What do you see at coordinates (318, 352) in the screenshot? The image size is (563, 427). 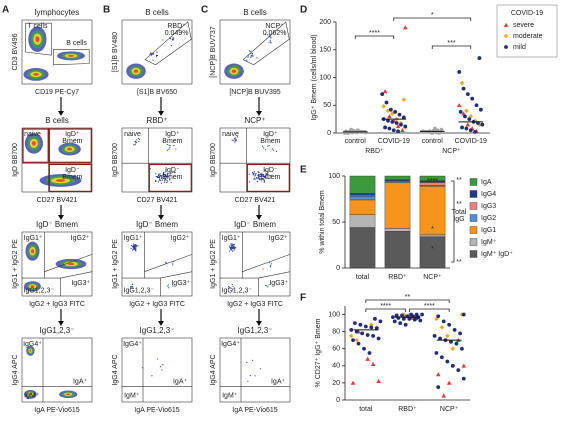 I see `y-axis-label: % CD27⁺ IgG⁺ Bmem` at bounding box center [318, 352].